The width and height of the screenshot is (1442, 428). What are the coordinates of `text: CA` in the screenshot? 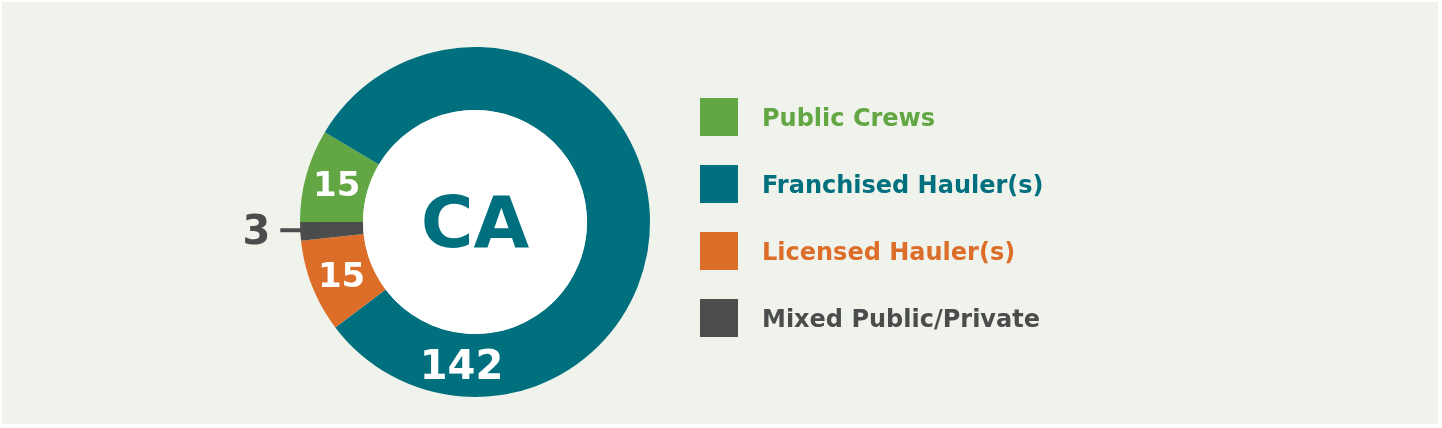 It's located at (475, 222).